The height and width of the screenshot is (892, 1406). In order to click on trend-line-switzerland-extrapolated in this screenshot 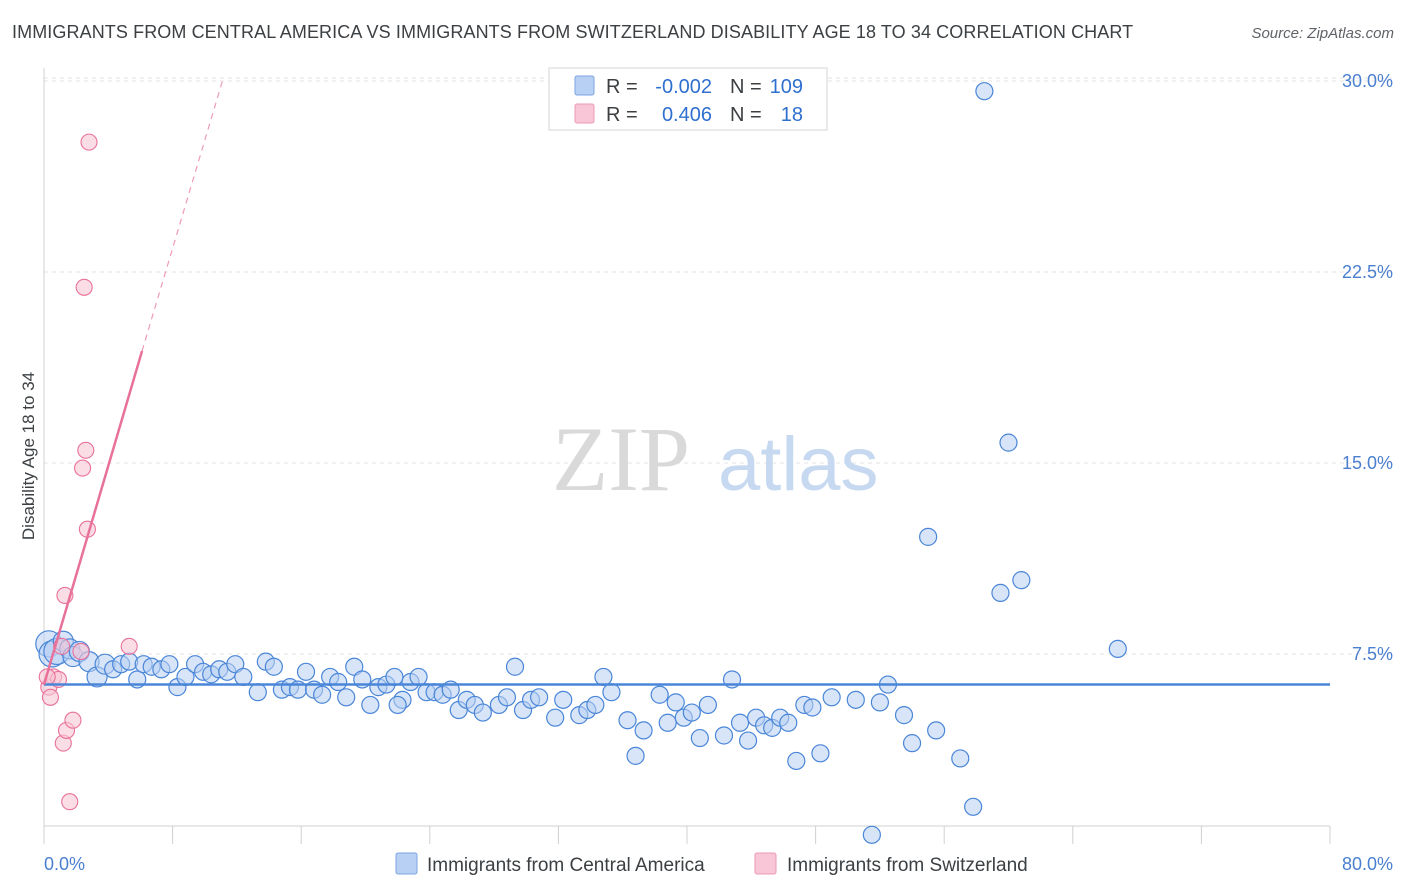, I will do `click(182, 216)`.